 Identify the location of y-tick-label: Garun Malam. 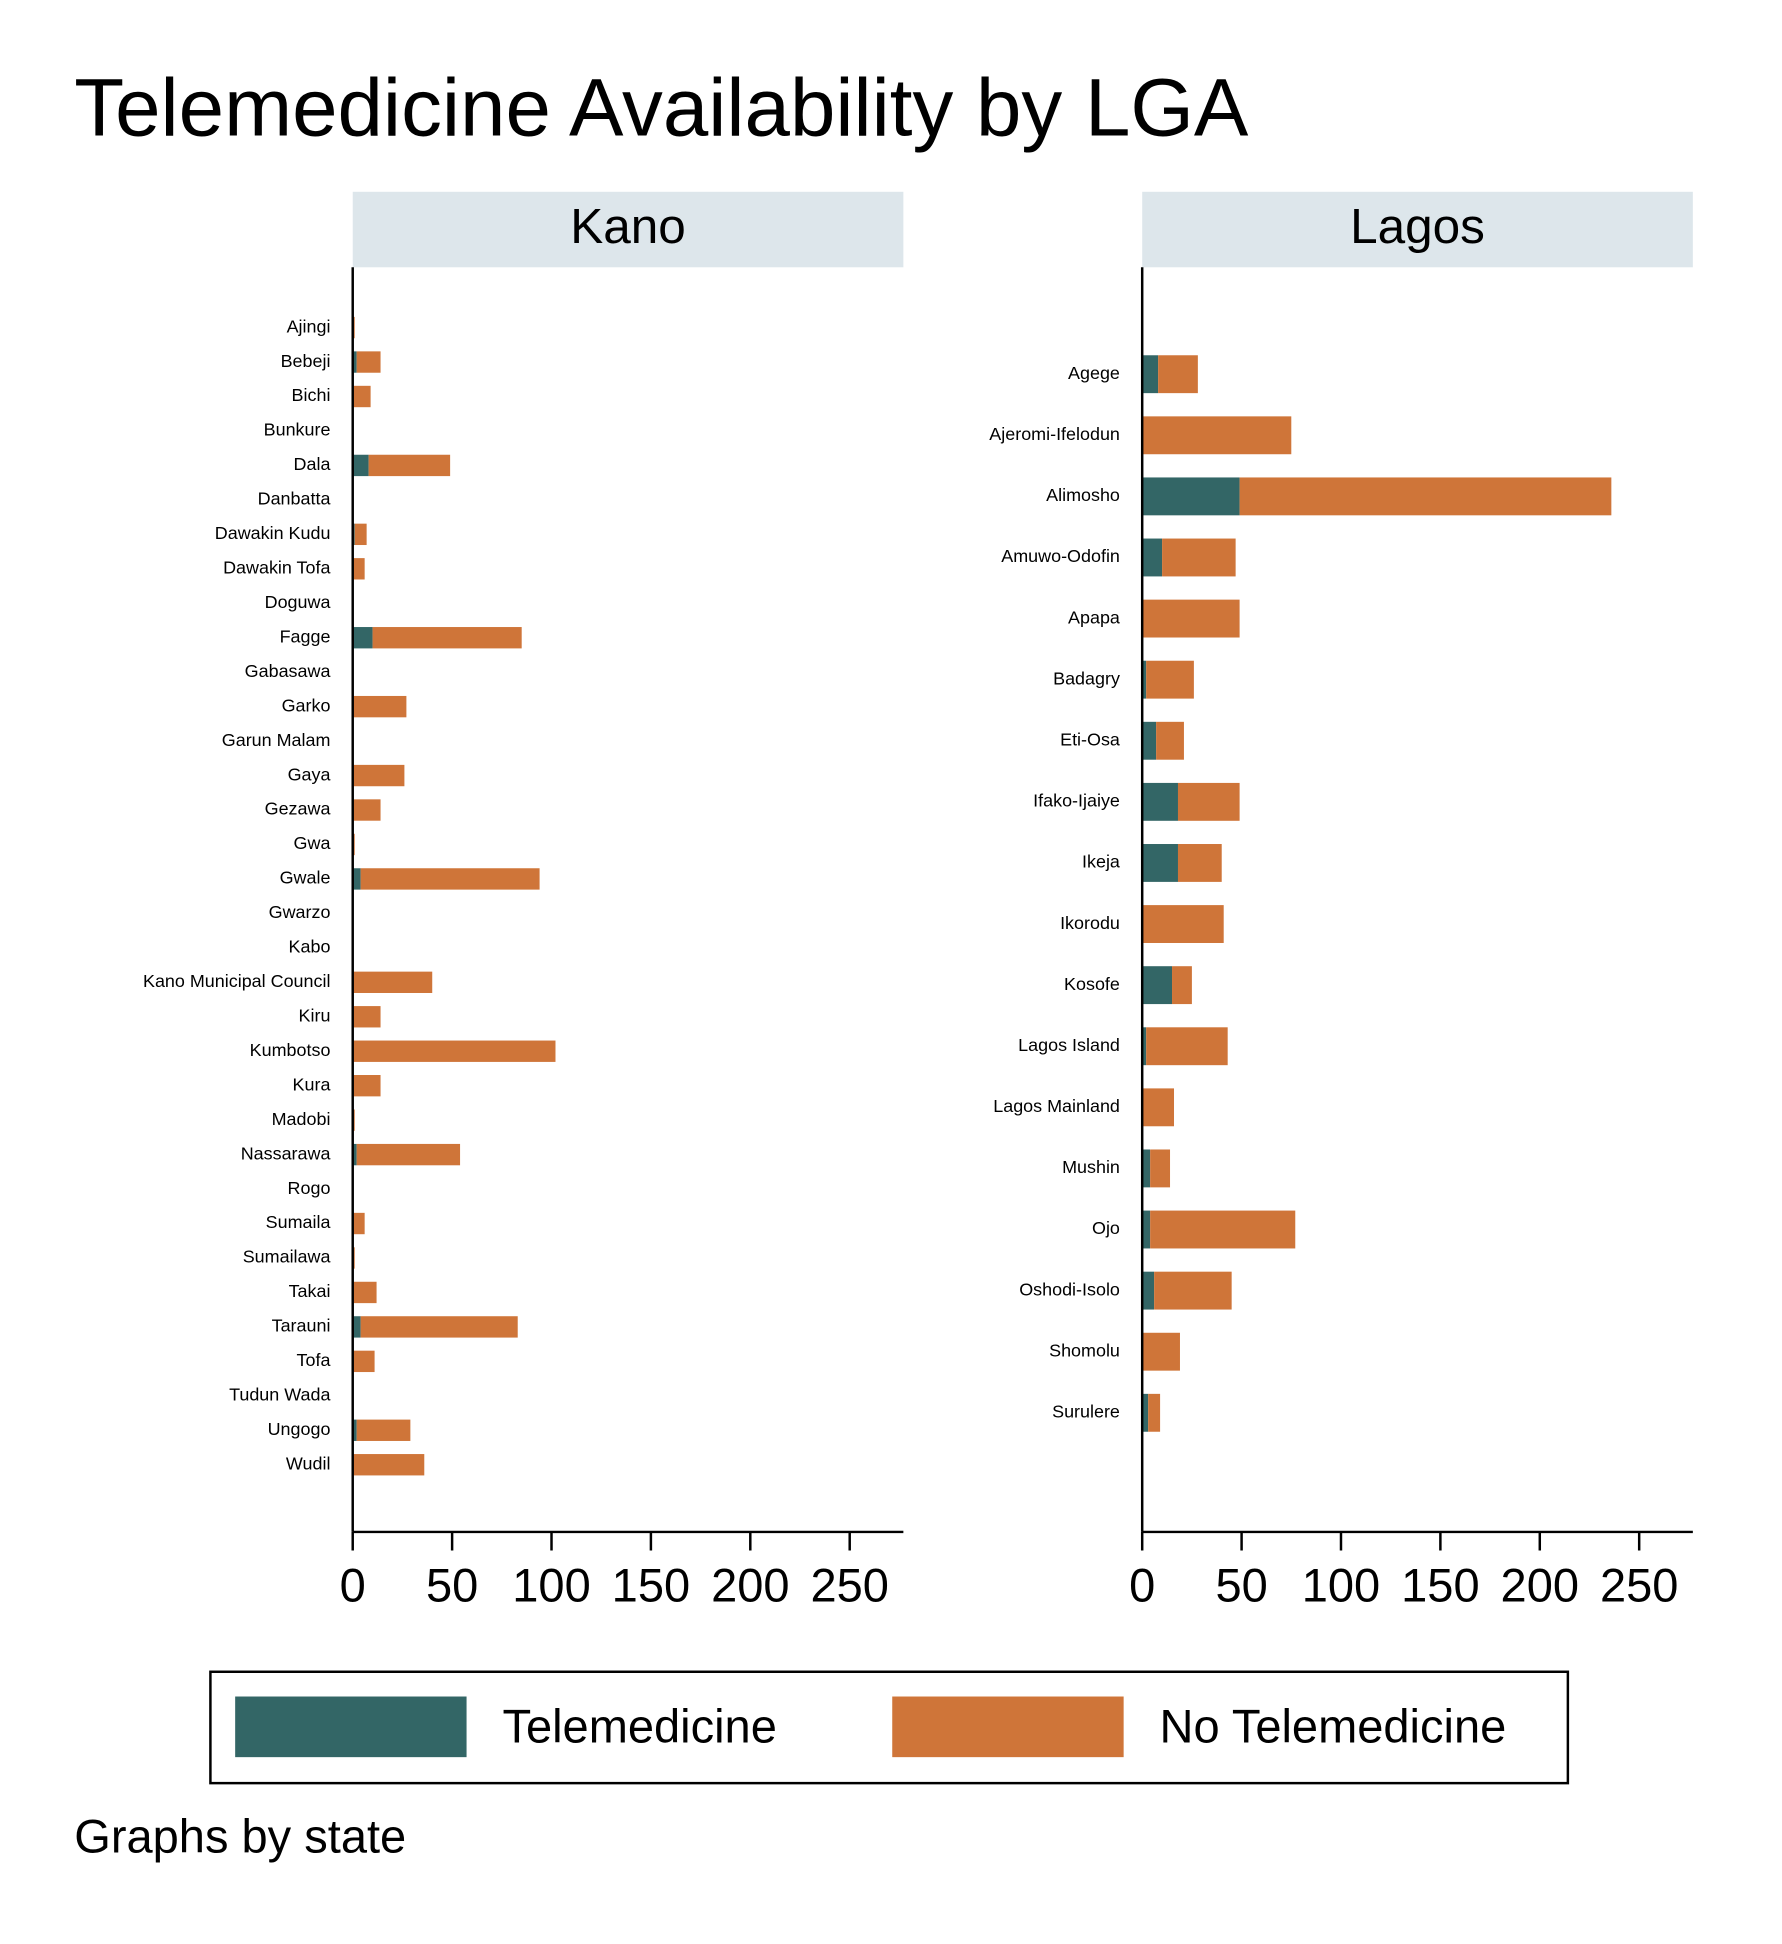
(276, 740).